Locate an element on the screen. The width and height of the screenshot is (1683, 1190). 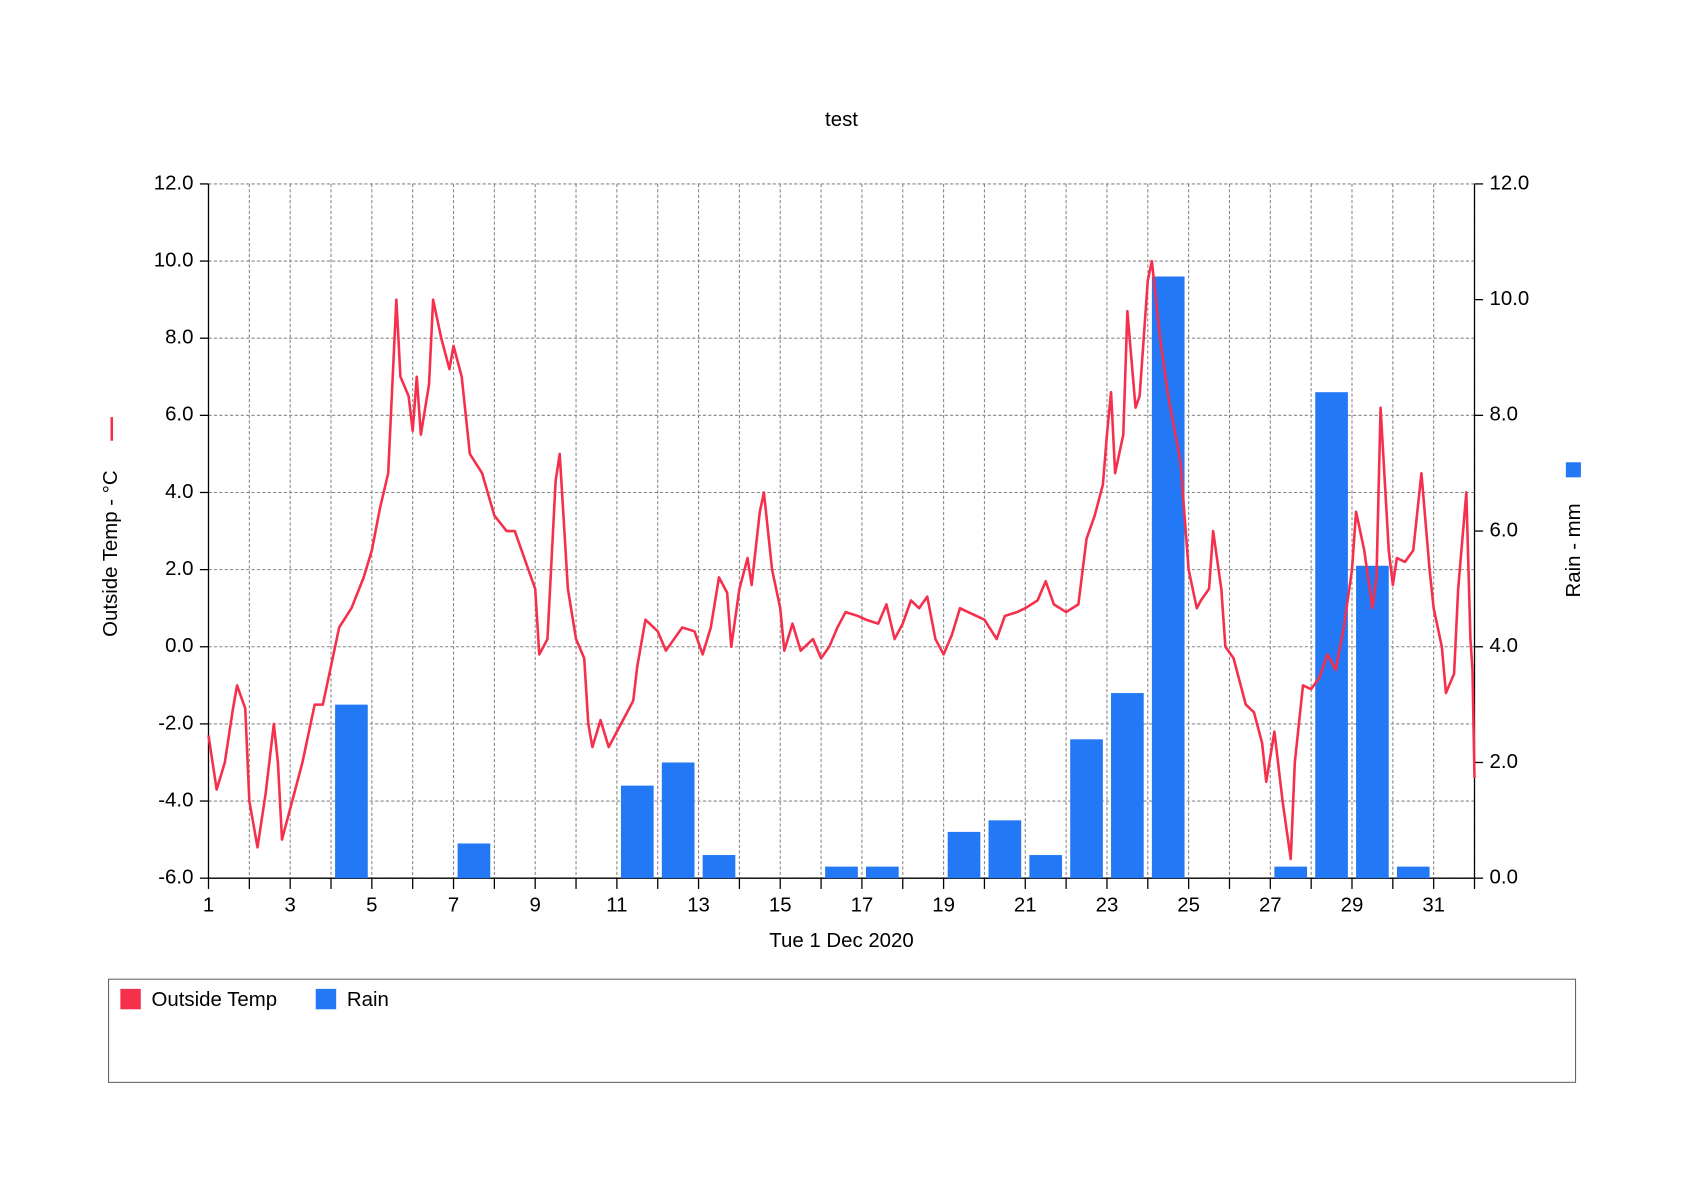
x-tick-label: 15 is located at coordinates (780, 906).